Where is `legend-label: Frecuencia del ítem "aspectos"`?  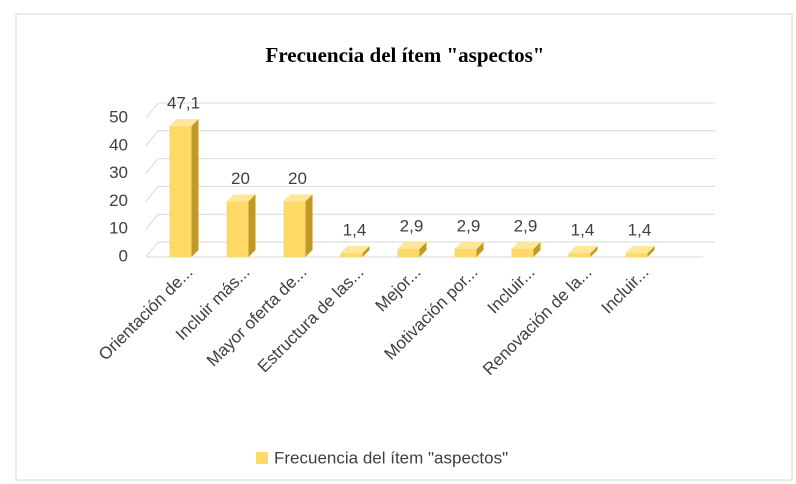
legend-label: Frecuencia del ítem "aspectos" is located at coordinates (391, 457).